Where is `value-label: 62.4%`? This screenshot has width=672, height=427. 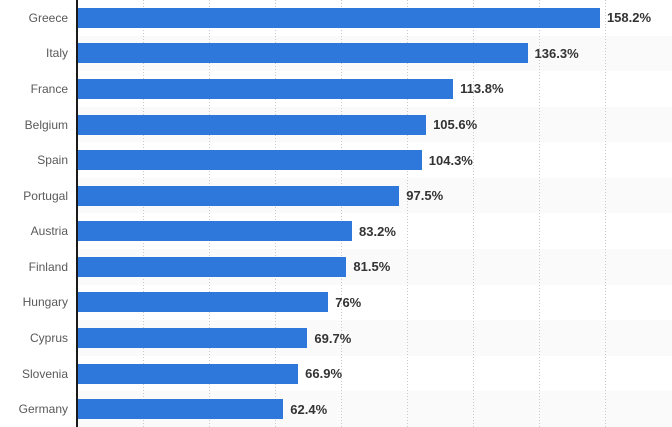 value-label: 62.4% is located at coordinates (309, 409).